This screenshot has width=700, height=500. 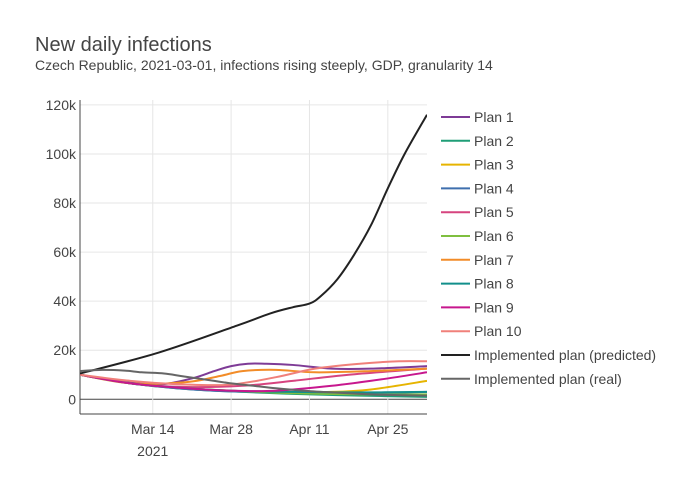 I want to click on y-tick-label: 40k, so click(x=65, y=301).